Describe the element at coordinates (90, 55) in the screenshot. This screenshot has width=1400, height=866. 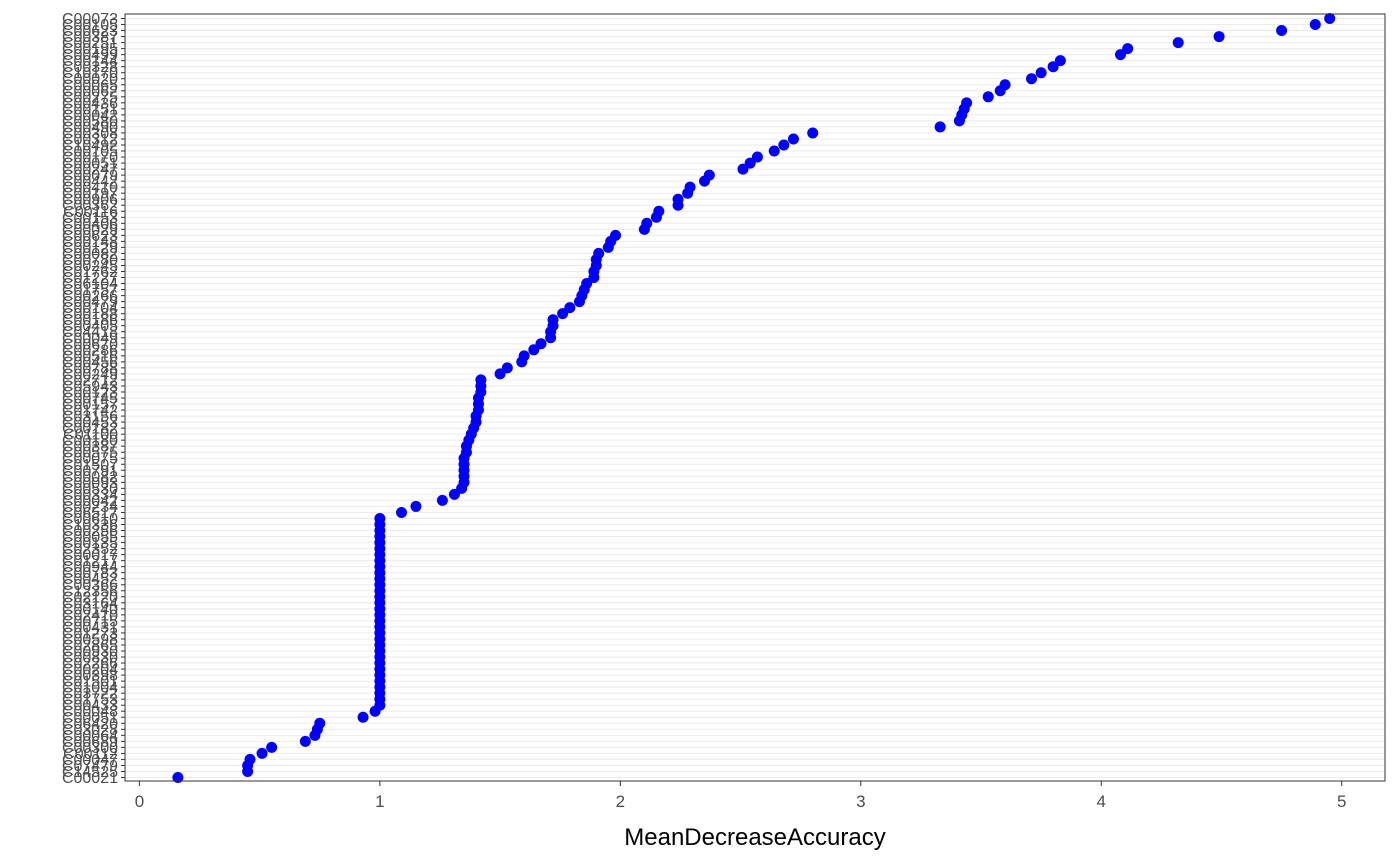
I see `y-tick-label: C00499` at that location.